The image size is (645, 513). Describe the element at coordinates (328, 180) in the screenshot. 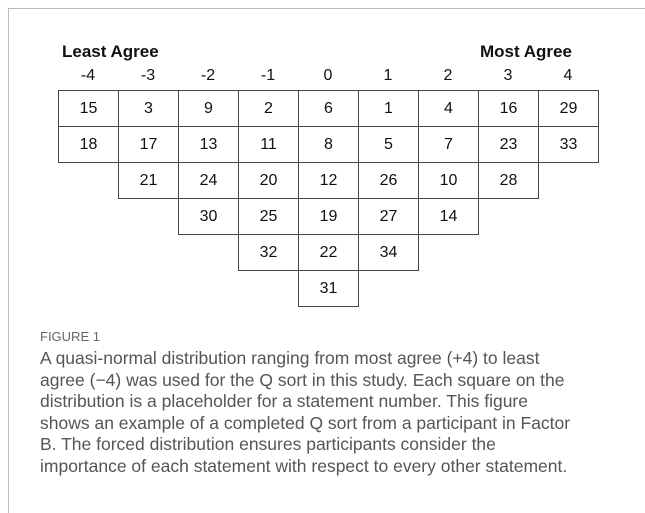

I see `grid-cell: 12` at that location.